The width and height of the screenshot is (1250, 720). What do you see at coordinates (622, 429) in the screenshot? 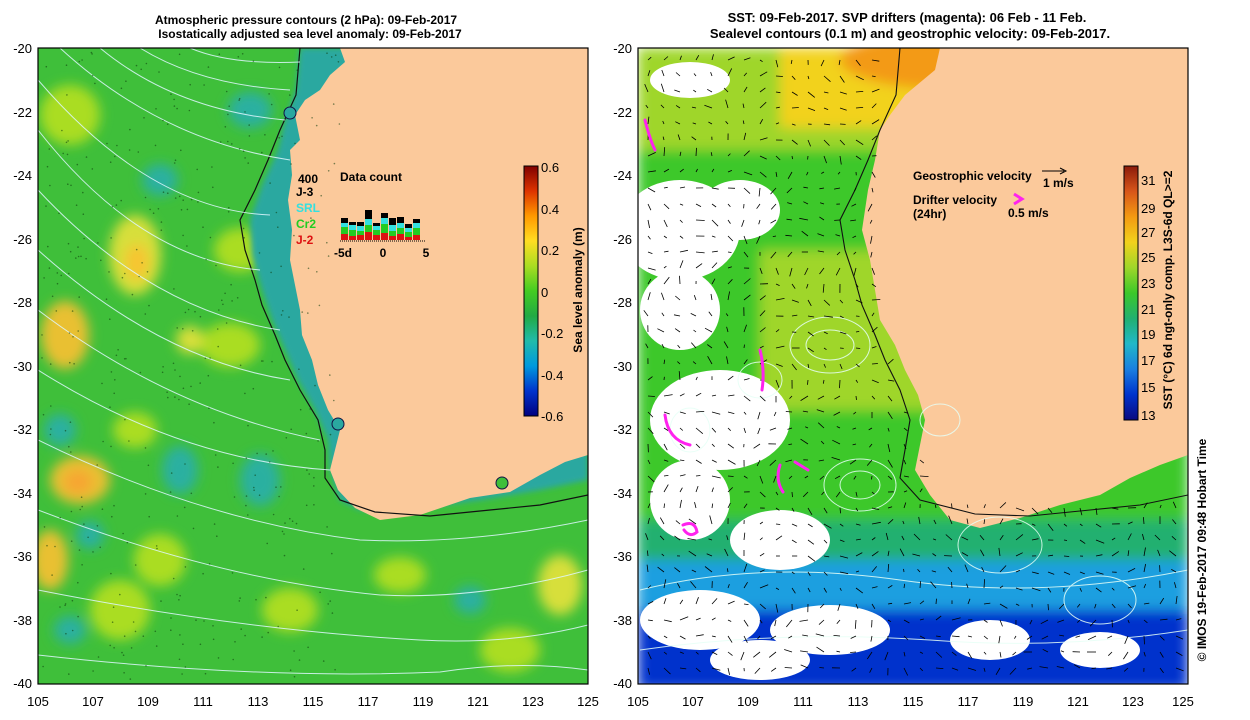
I see `lat-label: -32` at bounding box center [622, 429].